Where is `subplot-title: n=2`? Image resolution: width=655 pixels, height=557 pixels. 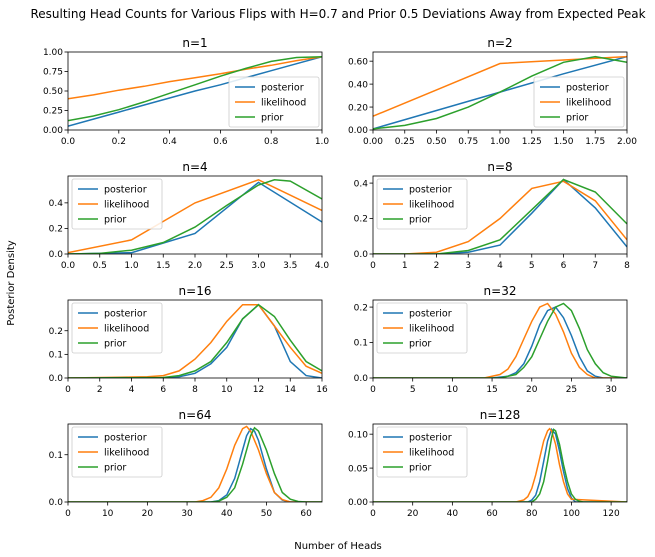 subplot-title: n=2 is located at coordinates (499, 43).